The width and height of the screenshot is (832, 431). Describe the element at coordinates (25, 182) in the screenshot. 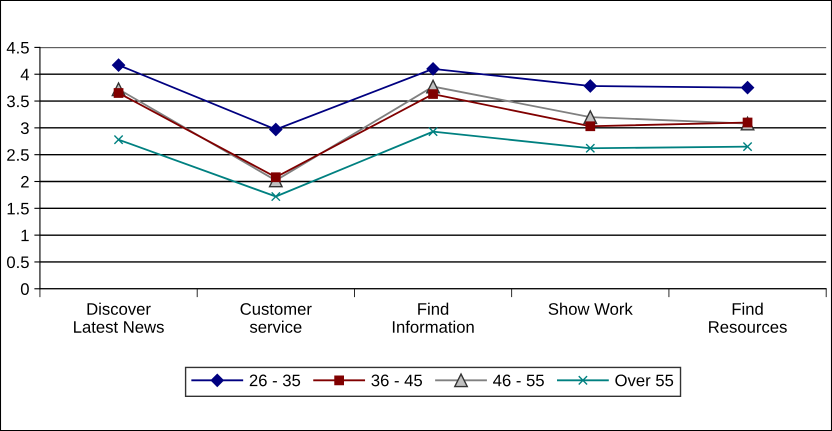

I see `y-tick-label: 2` at that location.